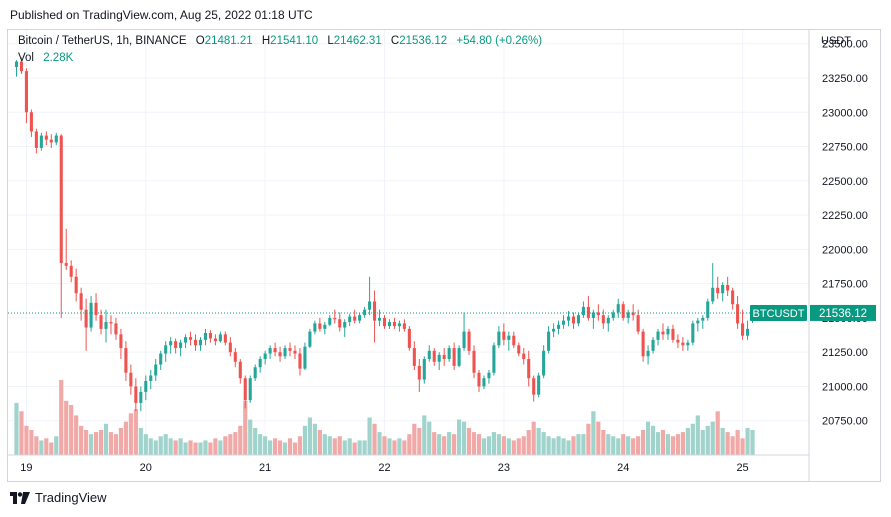  I want to click on y-tick-label: 21750.00, so click(845, 285).